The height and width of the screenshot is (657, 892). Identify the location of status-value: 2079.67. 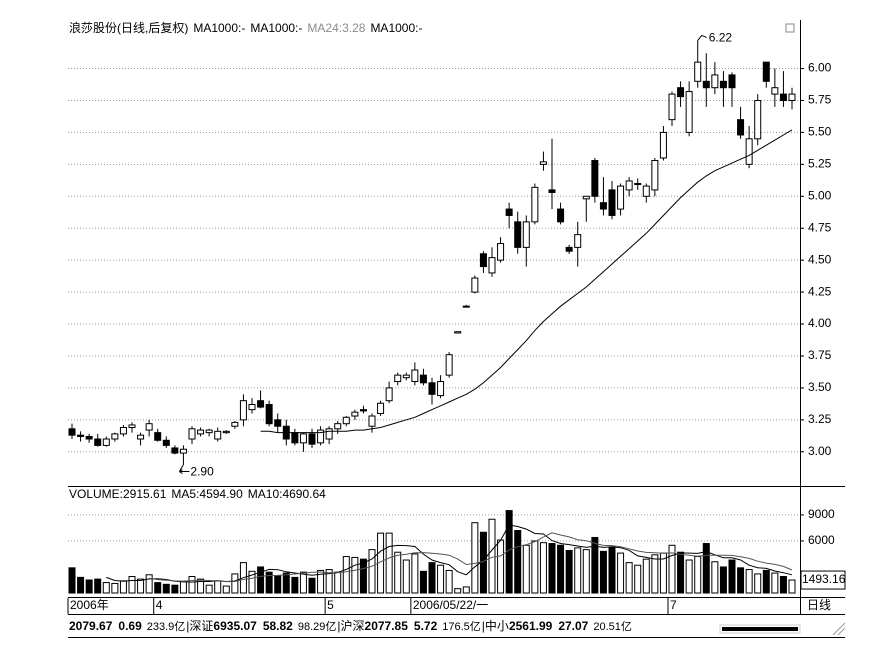
(91, 626).